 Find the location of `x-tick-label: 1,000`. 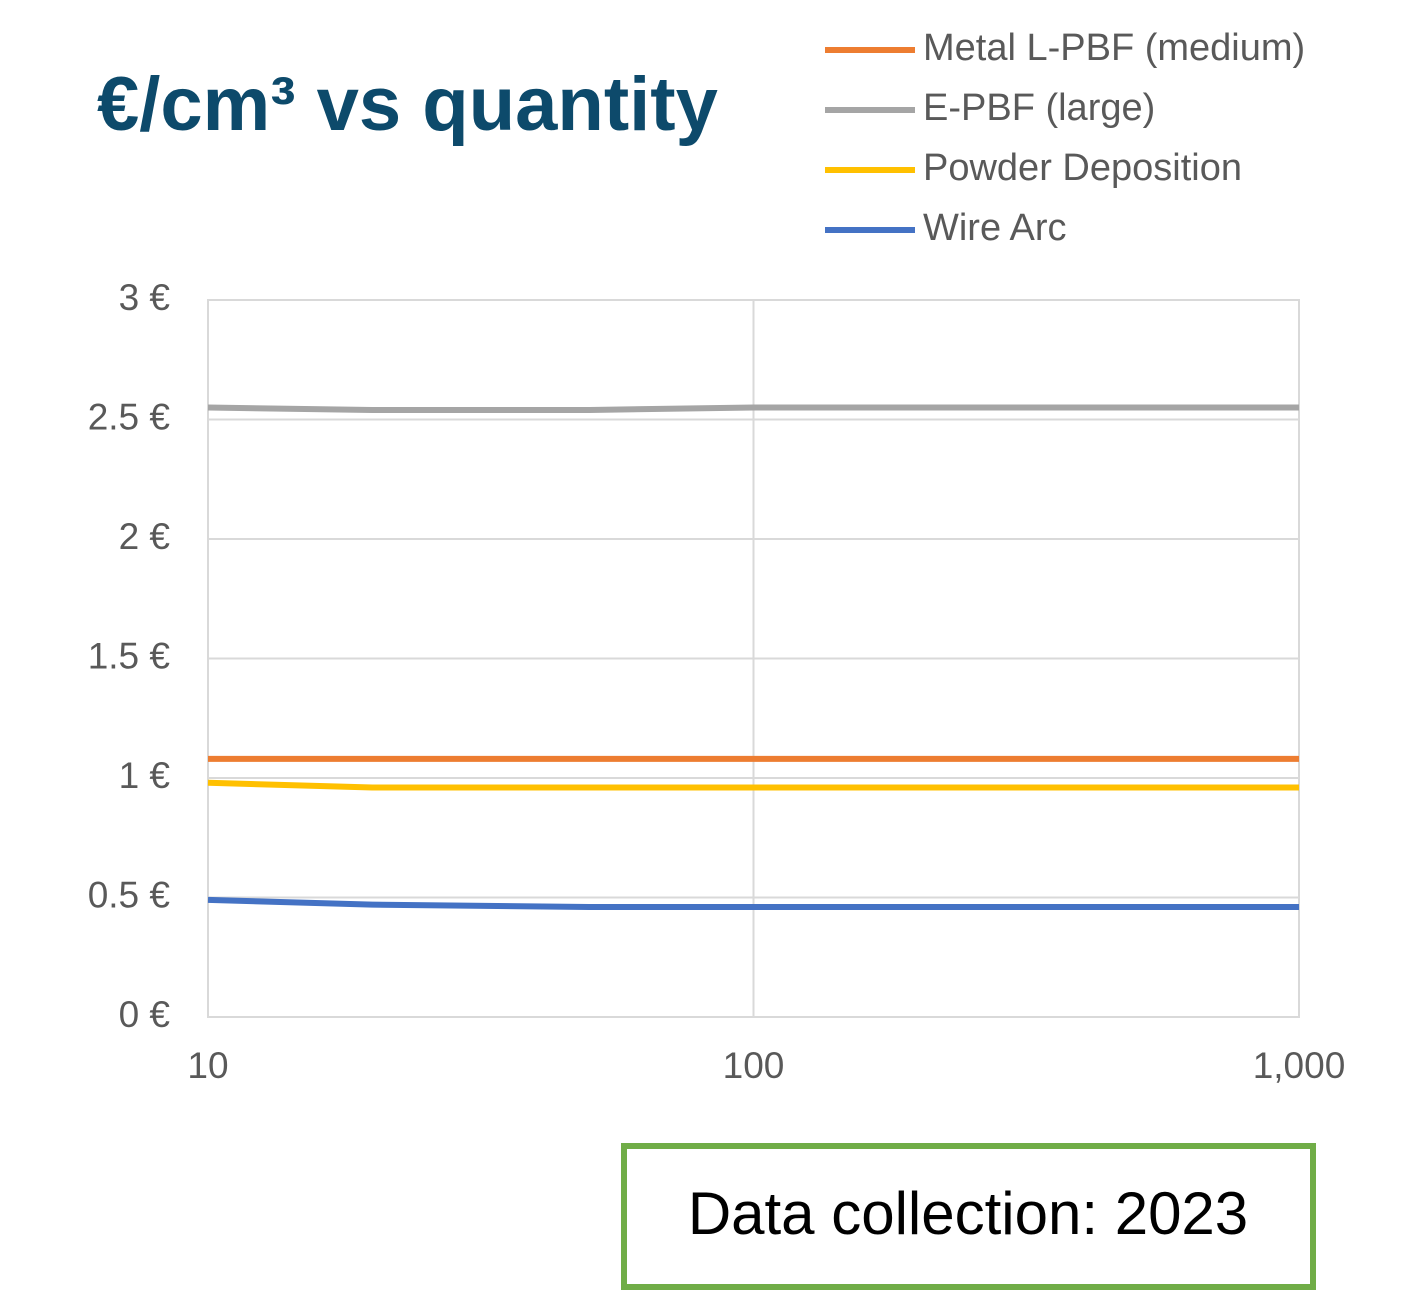

x-tick-label: 1,000 is located at coordinates (1299, 1065).